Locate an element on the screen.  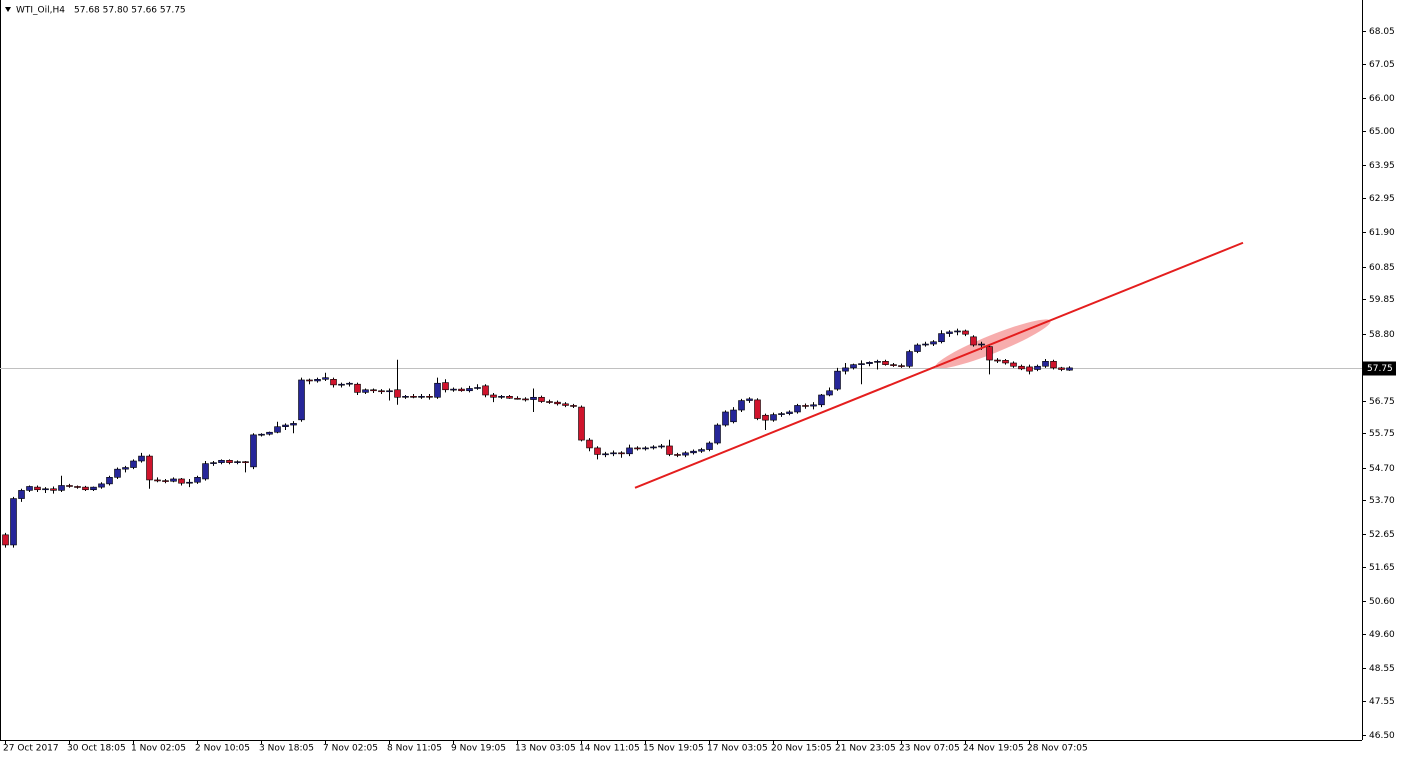
x-tick-label: 28 Nov 07:05 is located at coordinates (1057, 749).